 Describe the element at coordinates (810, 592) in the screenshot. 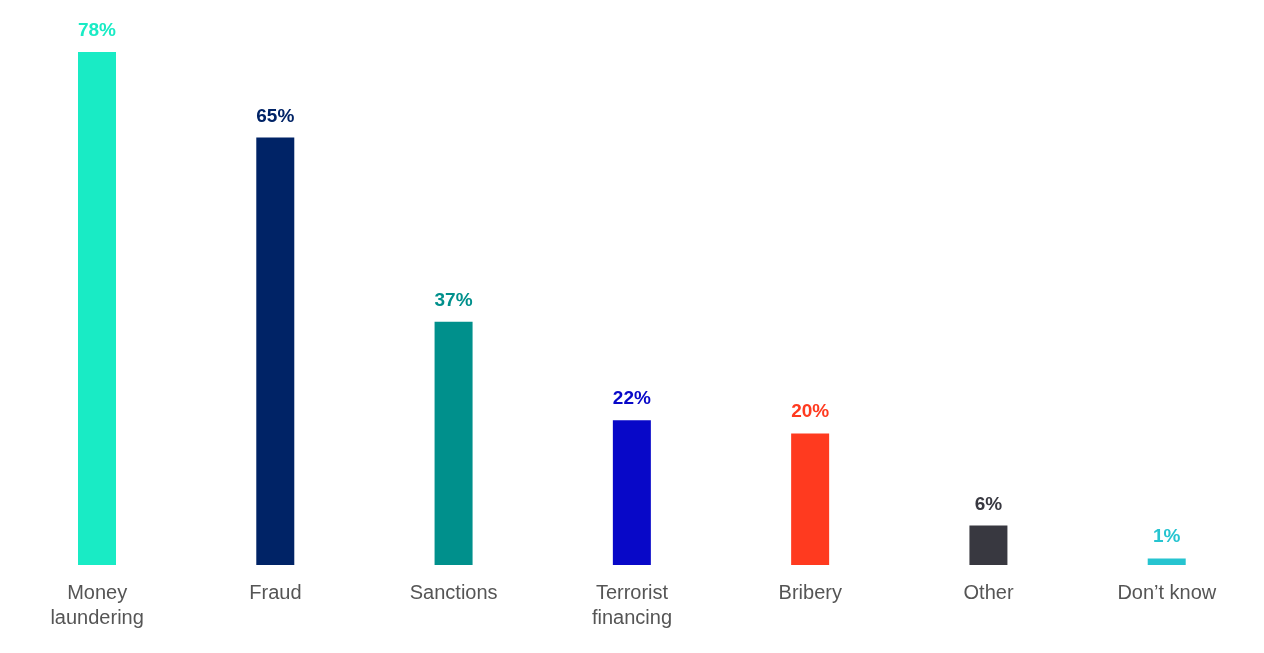

I see `x-tick-label: Bribery` at that location.